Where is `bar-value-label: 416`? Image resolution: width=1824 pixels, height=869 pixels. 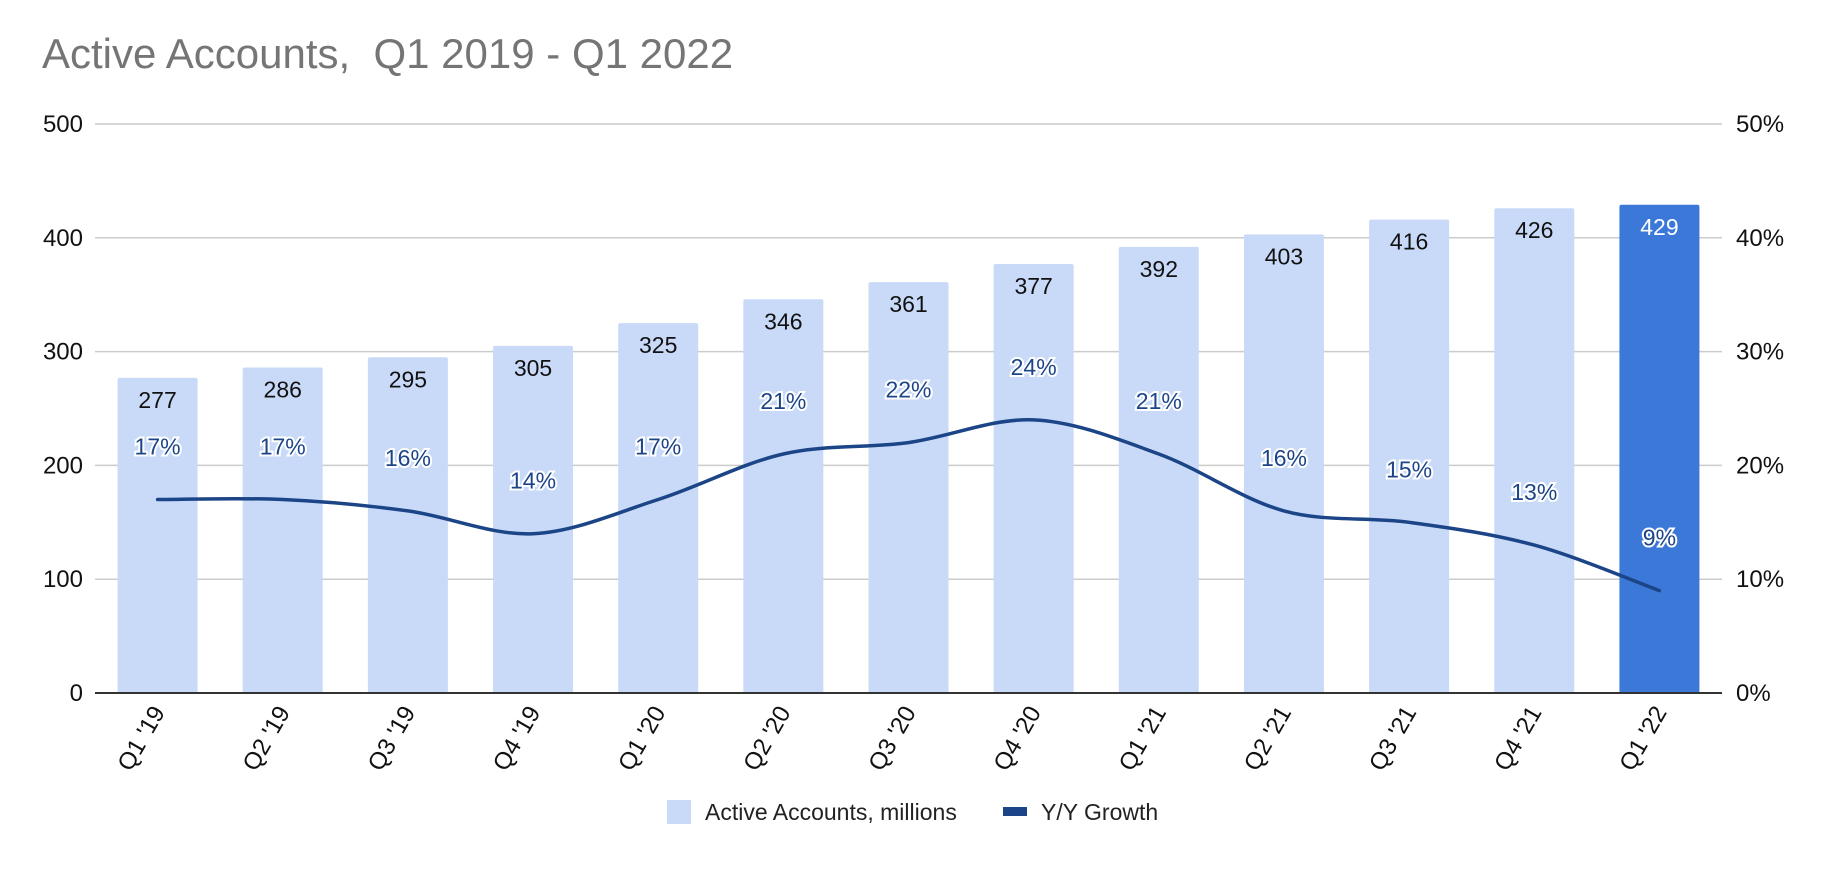 bar-value-label: 416 is located at coordinates (1409, 242).